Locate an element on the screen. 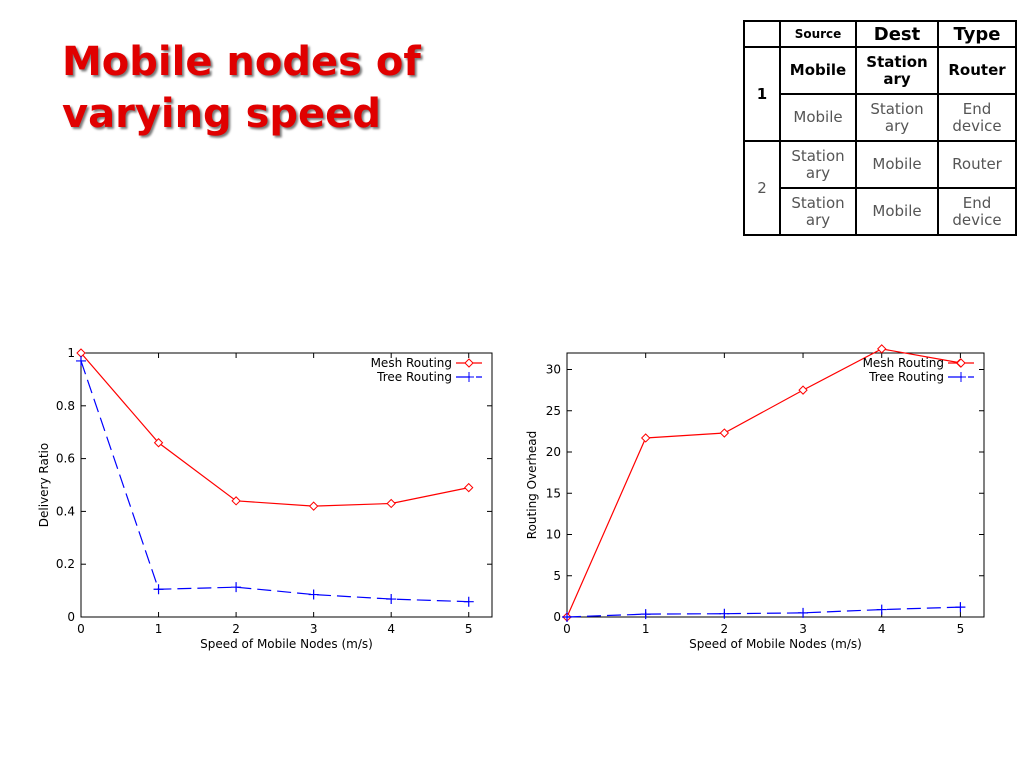 This screenshot has height=768, width=1024. table-header-row: Source Dest Type is located at coordinates (880, 34).